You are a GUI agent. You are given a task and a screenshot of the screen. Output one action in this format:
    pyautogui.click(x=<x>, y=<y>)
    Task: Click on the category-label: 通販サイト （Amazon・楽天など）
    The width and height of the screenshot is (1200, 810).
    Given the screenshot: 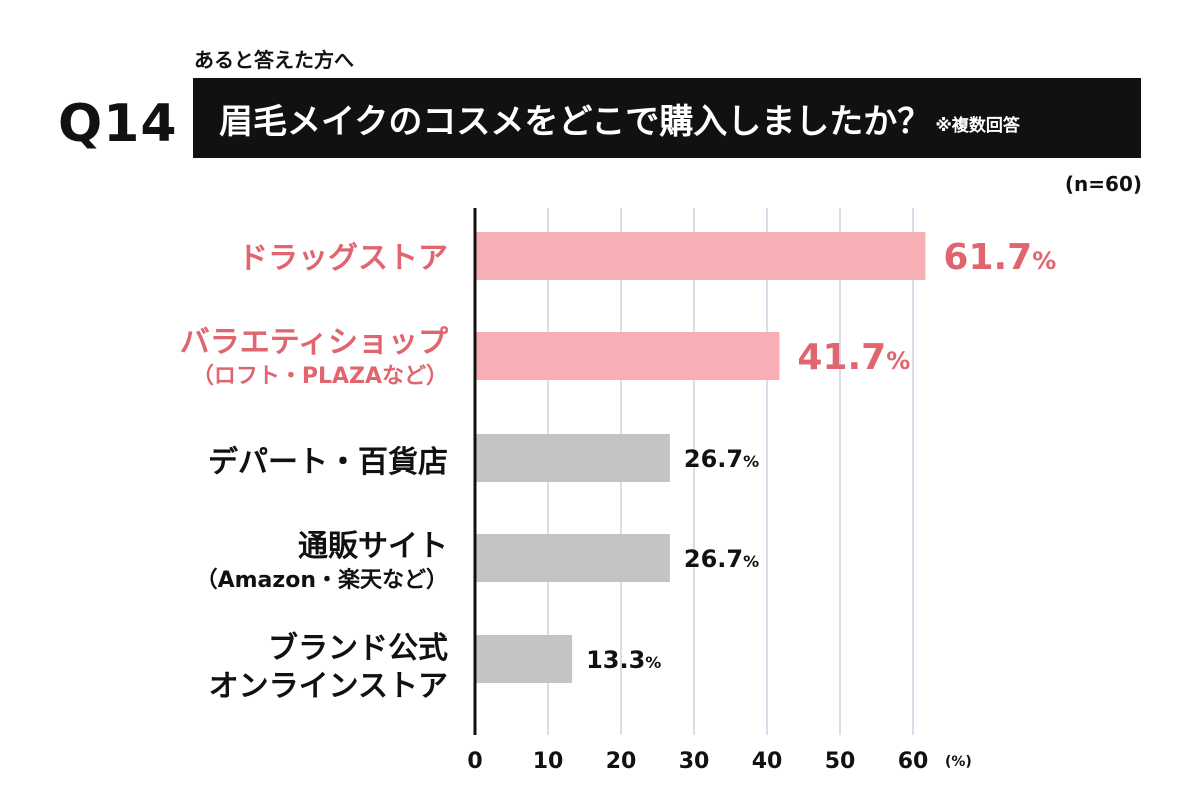 What is the action you would take?
    pyautogui.click(x=322, y=562)
    